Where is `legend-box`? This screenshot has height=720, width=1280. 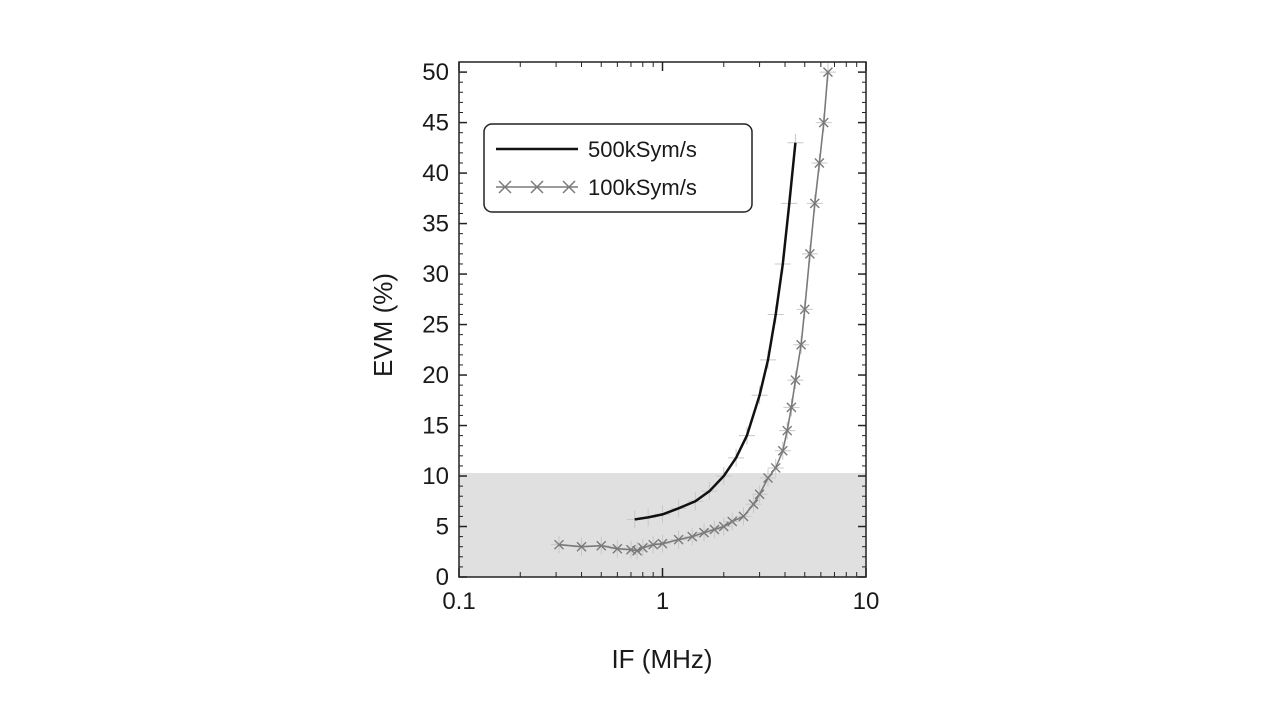 legend-box is located at coordinates (618, 168).